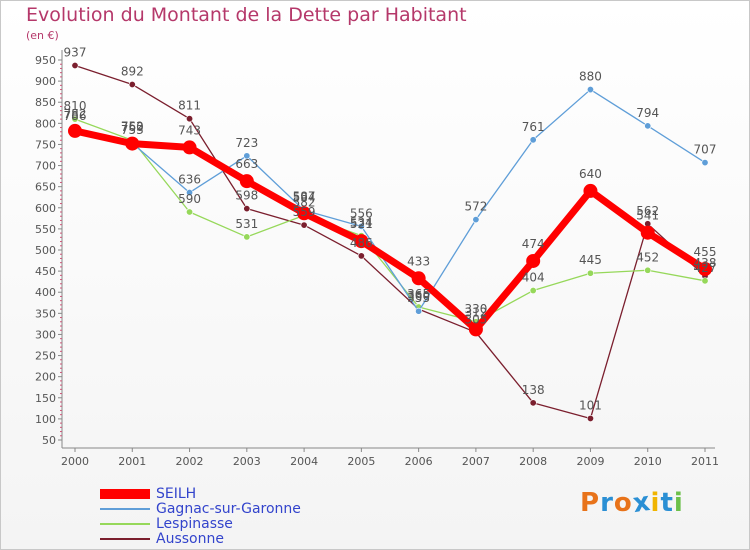 This screenshot has width=750, height=550. What do you see at coordinates (247, 461) in the screenshot?
I see `x-tick-label: 2003` at bounding box center [247, 461].